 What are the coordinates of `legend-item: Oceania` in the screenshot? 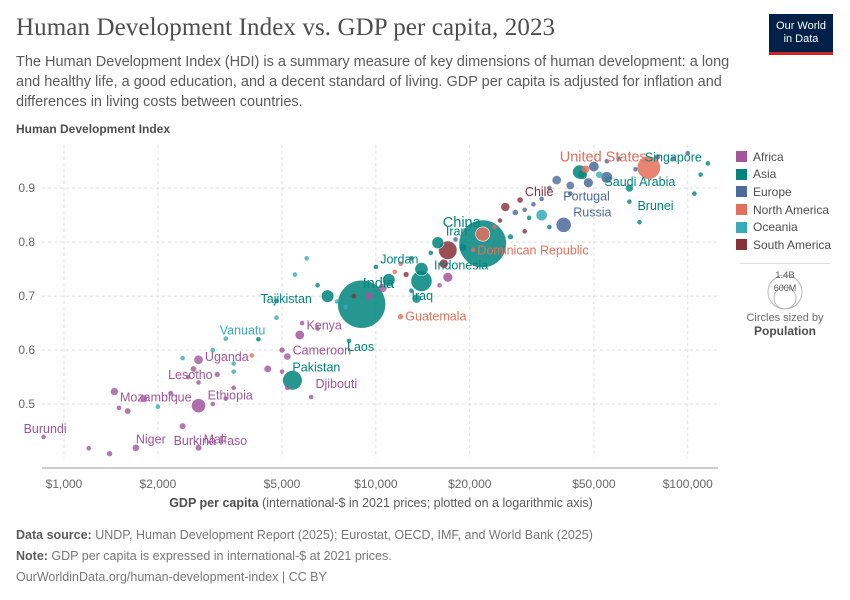 It's located at (783, 227).